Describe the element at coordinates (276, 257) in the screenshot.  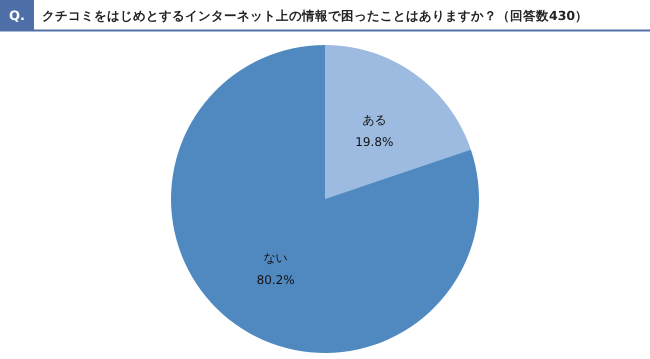
I see `slice-label: ない` at that location.